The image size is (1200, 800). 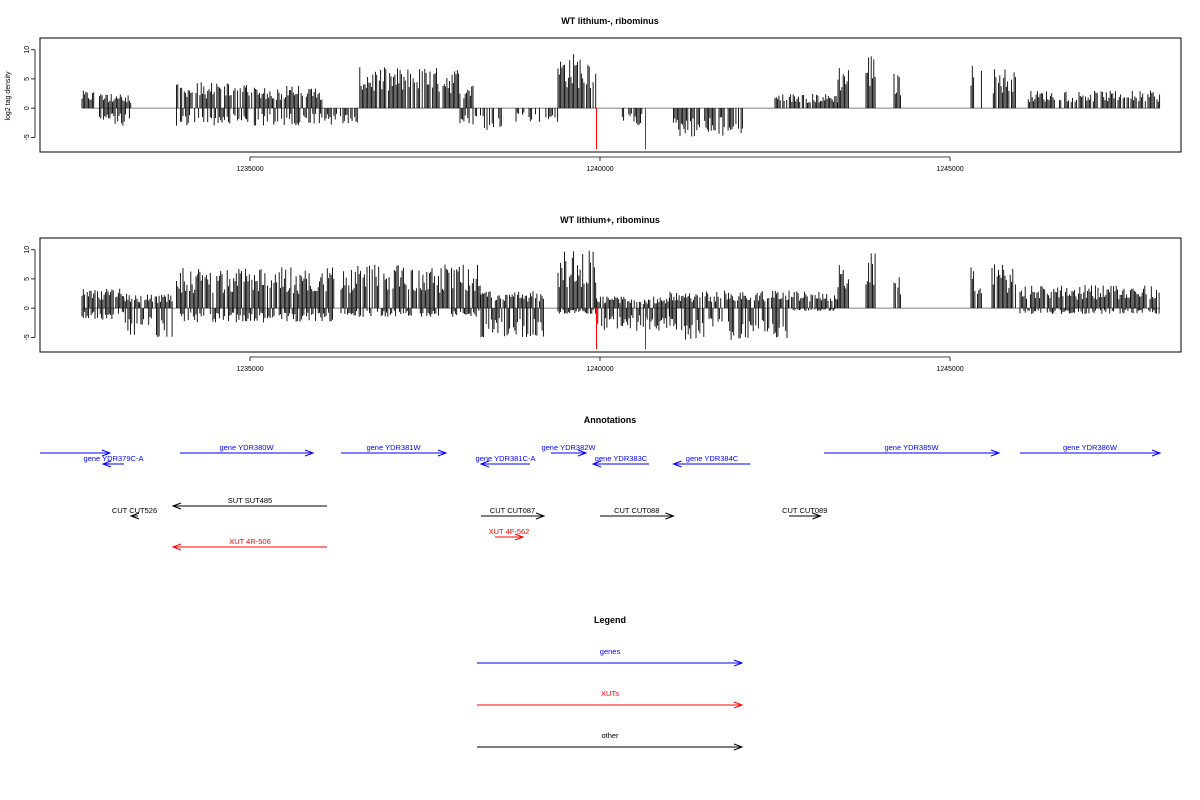 I want to click on feature-label: gene YDR385W, so click(x=911, y=447).